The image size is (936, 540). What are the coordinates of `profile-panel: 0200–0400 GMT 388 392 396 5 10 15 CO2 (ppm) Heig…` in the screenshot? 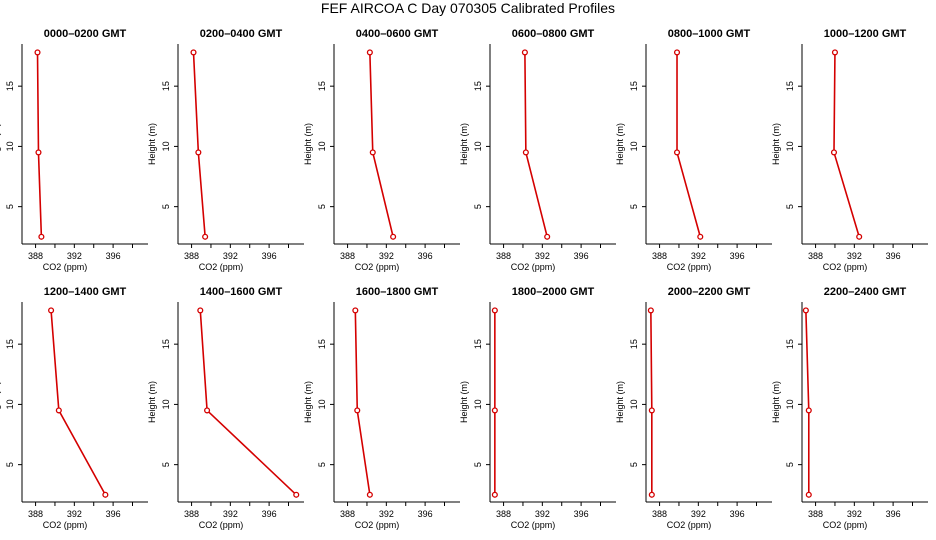 It's located at (225, 150).